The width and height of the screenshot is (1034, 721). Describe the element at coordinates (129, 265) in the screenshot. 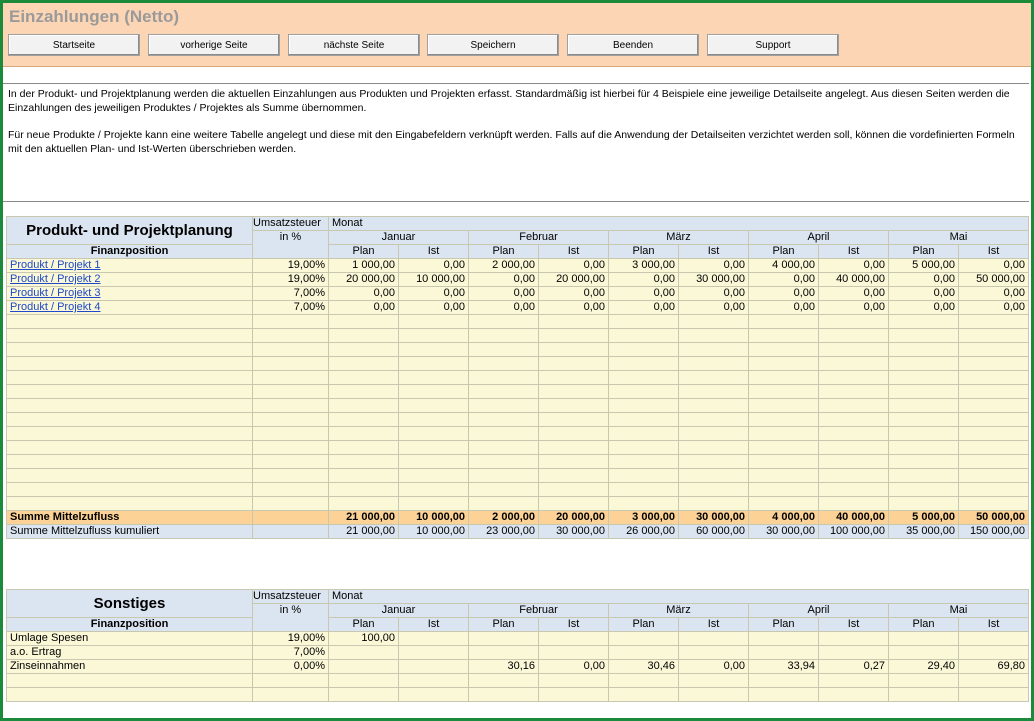

I see `project-link: Produkt / Projekt 1` at that location.